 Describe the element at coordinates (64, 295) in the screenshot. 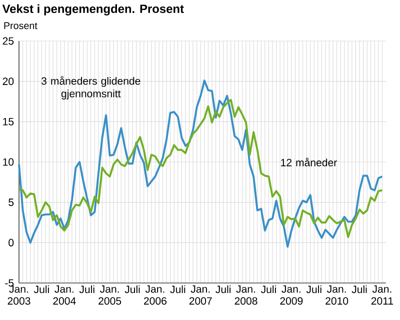

I see `x-tick-label: Jan. 2004` at that location.